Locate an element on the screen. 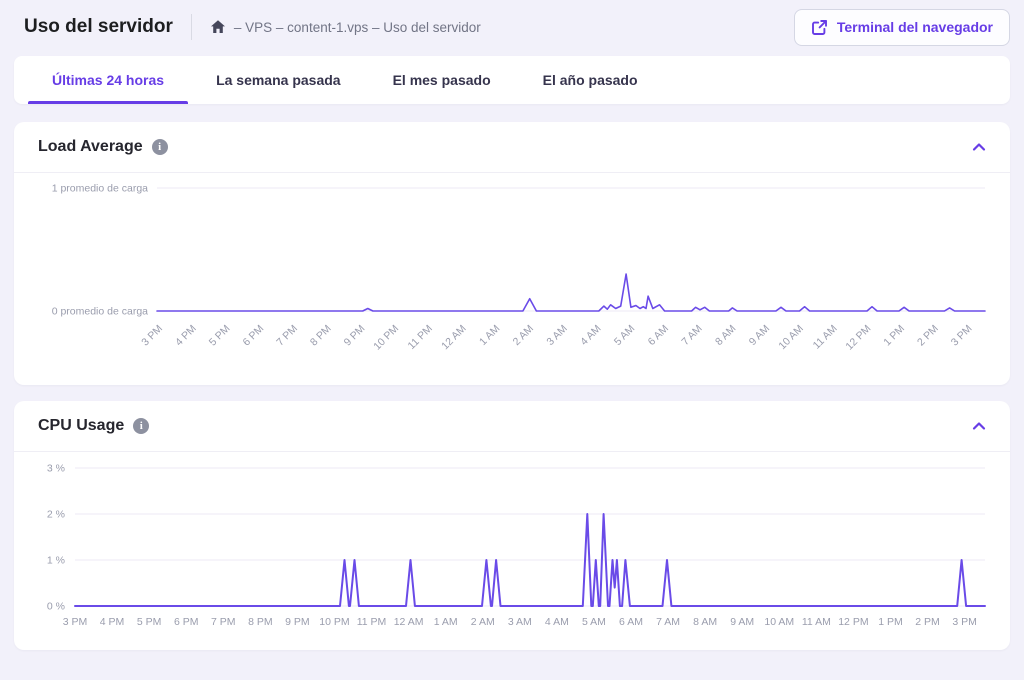  tab-el-año-pasado: El año pasado is located at coordinates (590, 80).